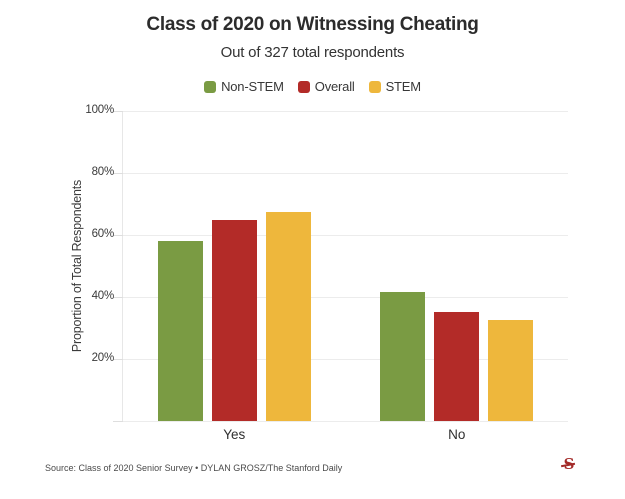 This screenshot has width=625, height=499. What do you see at coordinates (103, 172) in the screenshot?
I see `y-tick-label-80: 80%` at bounding box center [103, 172].